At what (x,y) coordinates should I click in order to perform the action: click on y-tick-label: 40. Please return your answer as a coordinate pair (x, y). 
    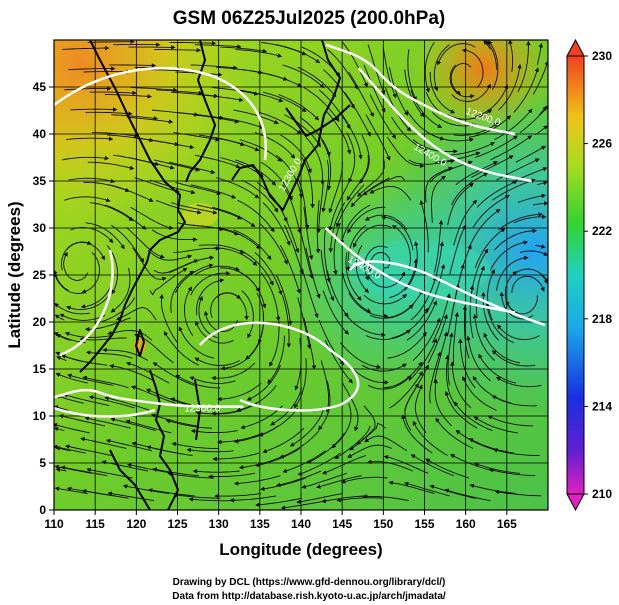
    Looking at the image, I should click on (40, 134).